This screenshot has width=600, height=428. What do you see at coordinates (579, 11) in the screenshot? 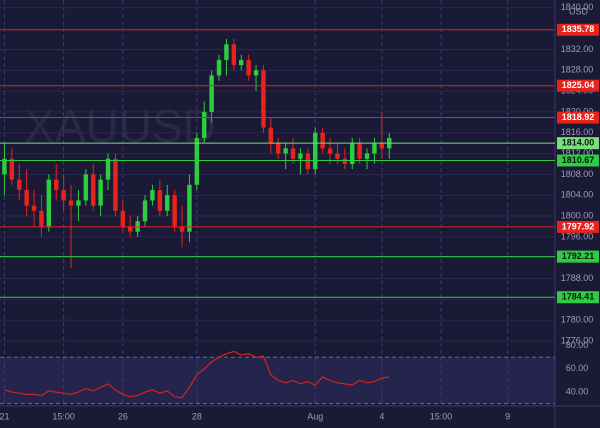
I see `currency-label: USD` at bounding box center [579, 11].